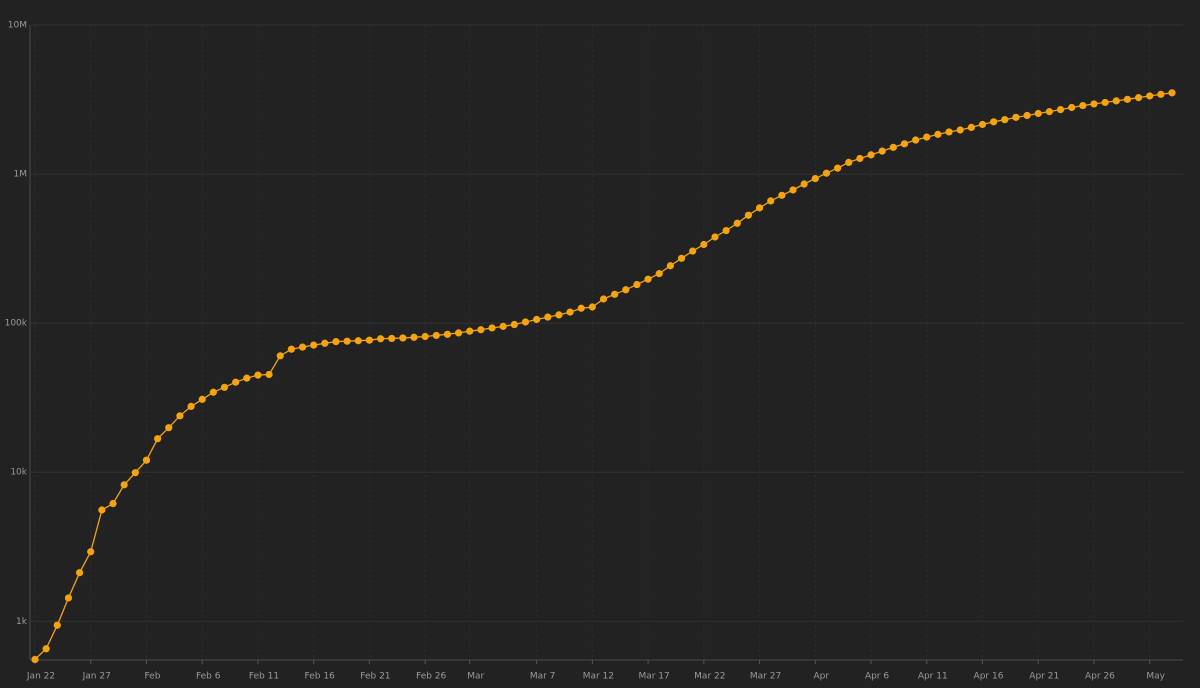 The height and width of the screenshot is (688, 1200). I want to click on x-tick-label: Mar 7, so click(543, 677).